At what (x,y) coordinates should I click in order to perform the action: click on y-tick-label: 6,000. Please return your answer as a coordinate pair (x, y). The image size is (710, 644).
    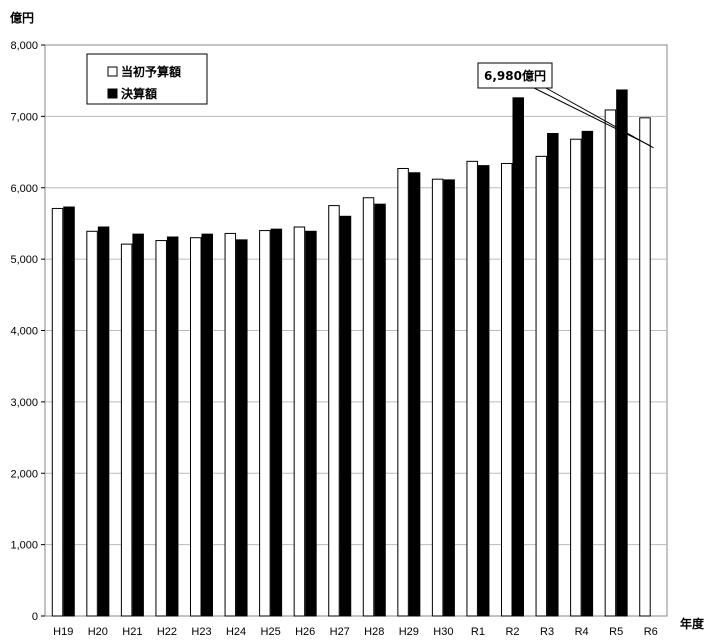
    Looking at the image, I should click on (24, 189).